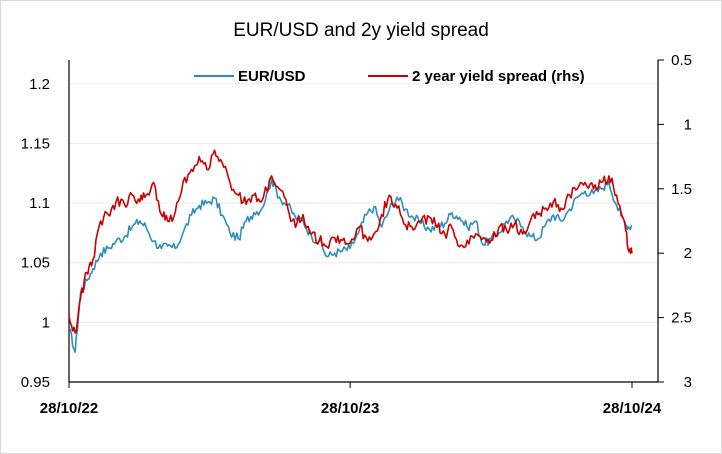 The image size is (722, 454). I want to click on y-left-tick-label: 1.2, so click(39, 84).